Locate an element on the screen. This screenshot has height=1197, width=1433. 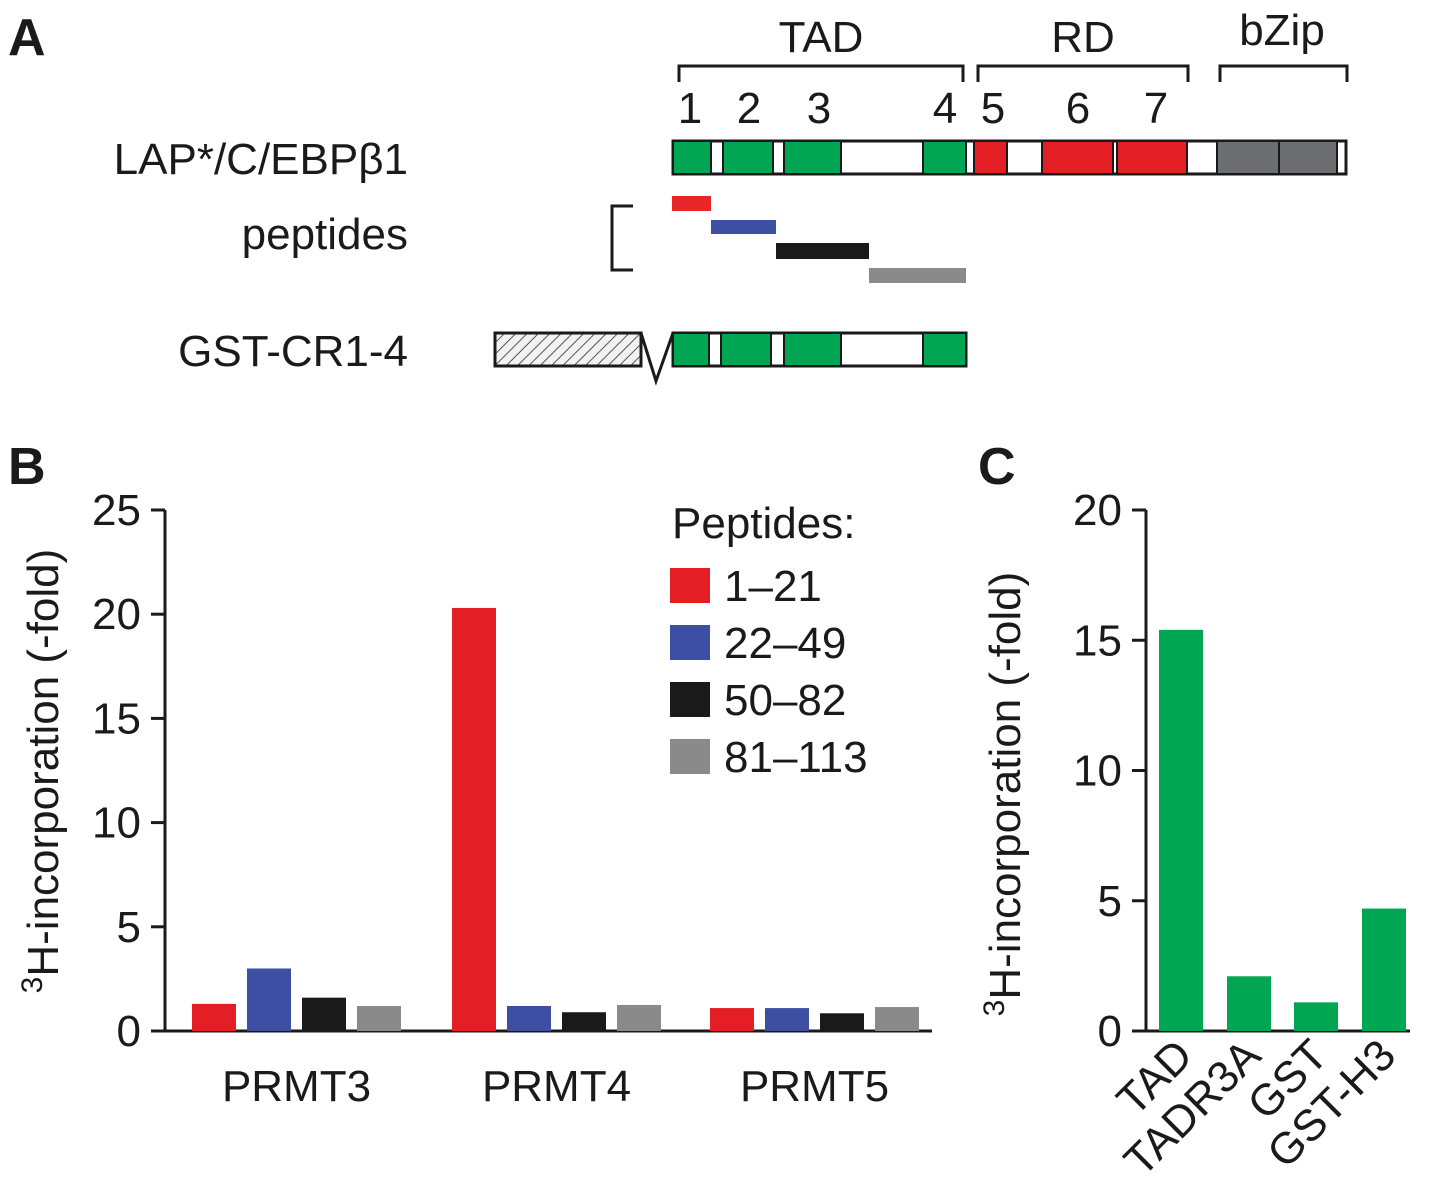
chart-c-y-tick-label: 0 is located at coordinates (1110, 1031).